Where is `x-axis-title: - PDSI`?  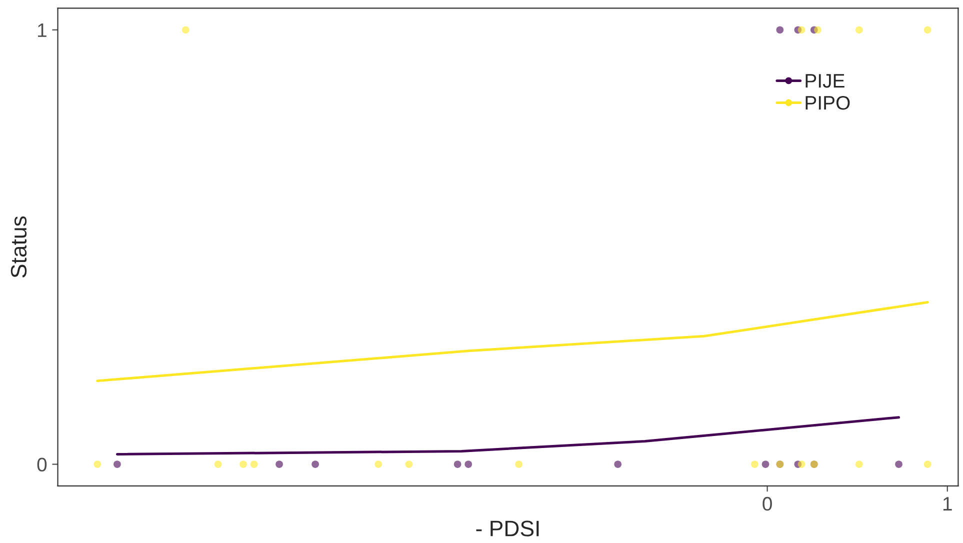 x-axis-title: - PDSI is located at coordinates (507, 528).